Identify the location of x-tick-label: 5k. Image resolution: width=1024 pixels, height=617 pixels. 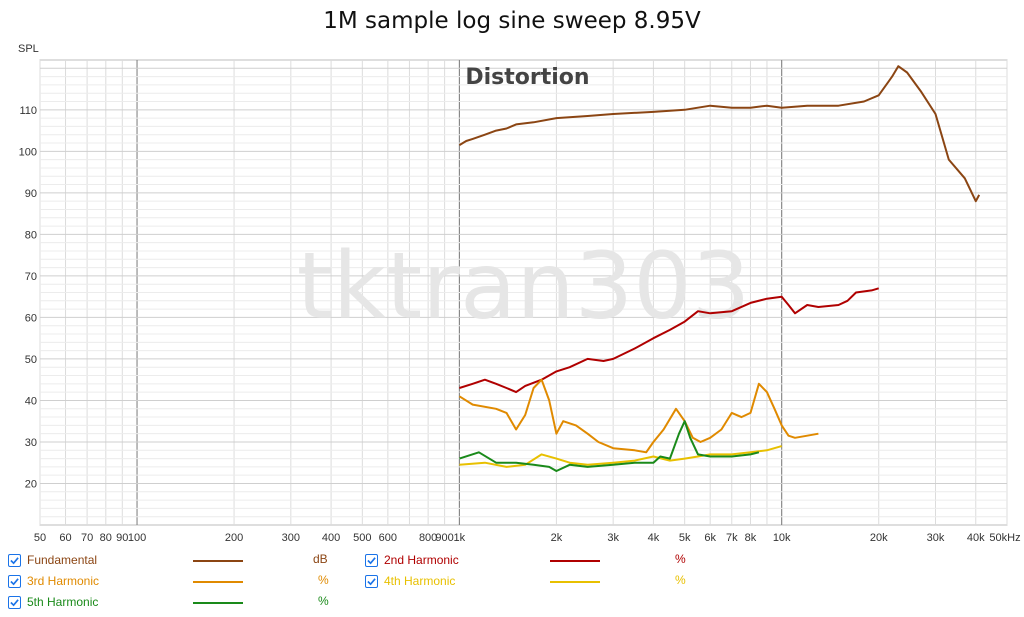
(685, 538).